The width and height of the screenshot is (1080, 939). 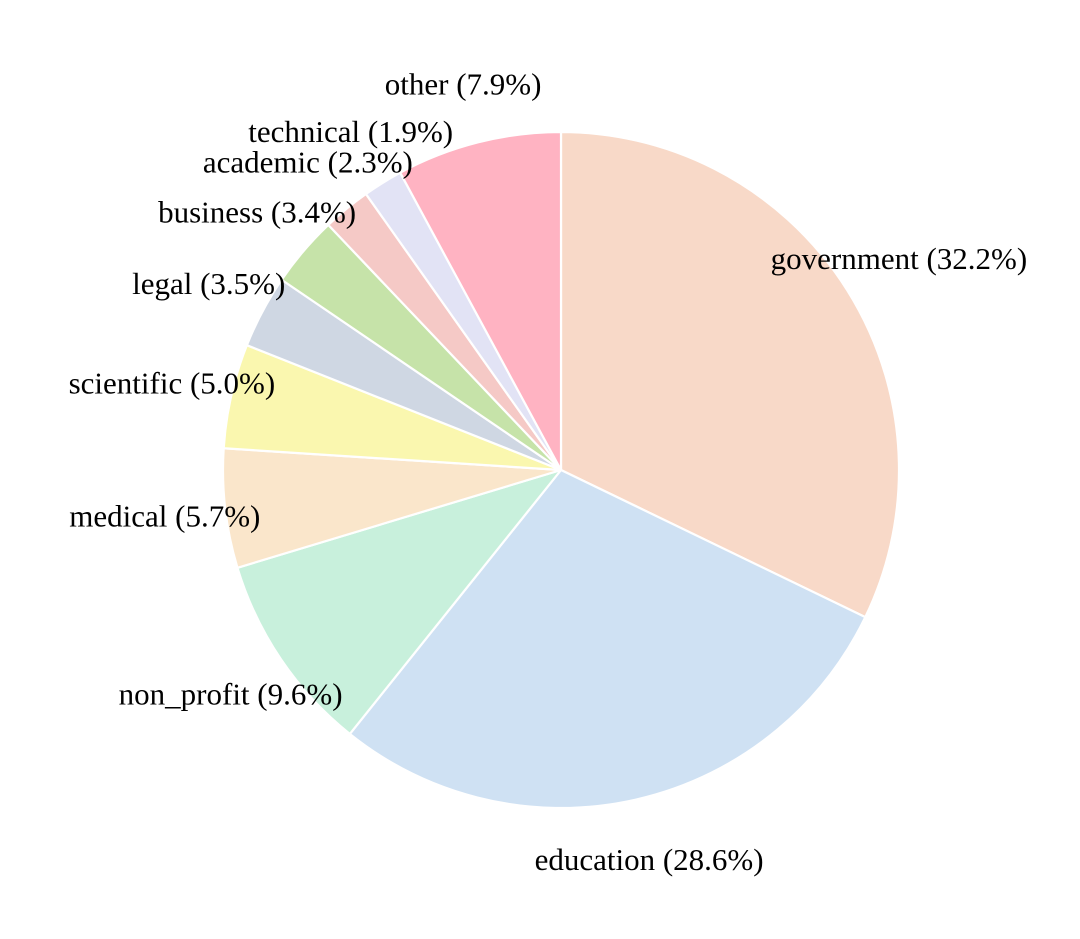 What do you see at coordinates (308, 162) in the screenshot?
I see `pie-label-academic: academic (2.3%)` at bounding box center [308, 162].